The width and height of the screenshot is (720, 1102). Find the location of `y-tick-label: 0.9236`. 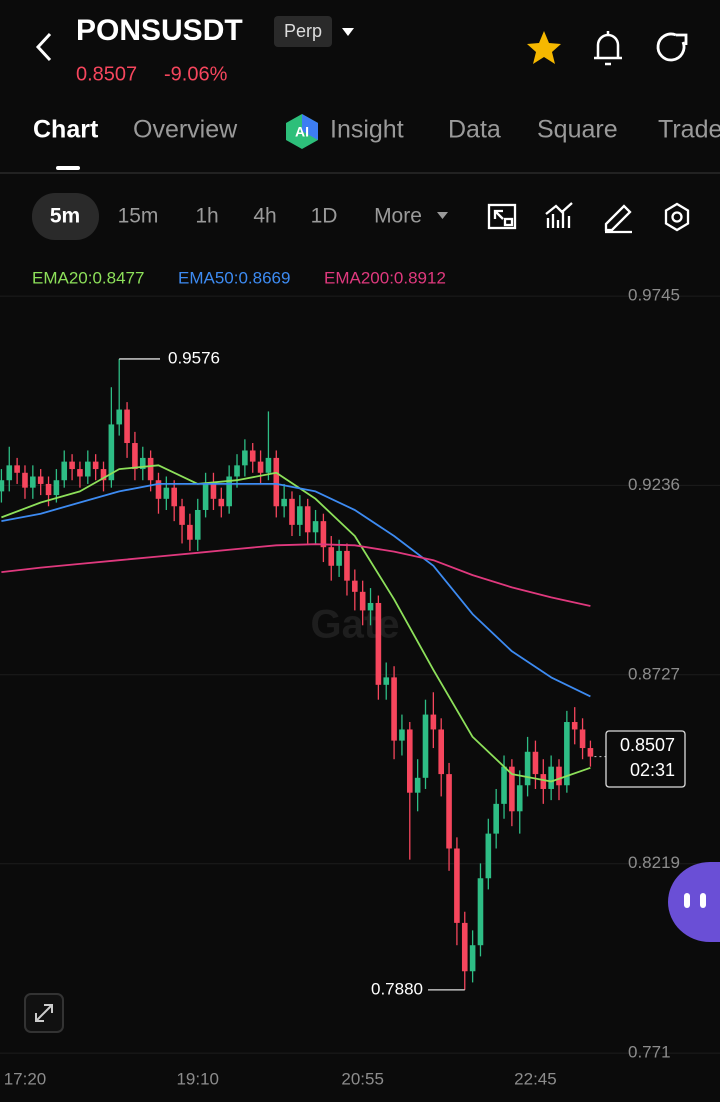

y-tick-label: 0.9236 is located at coordinates (654, 484).